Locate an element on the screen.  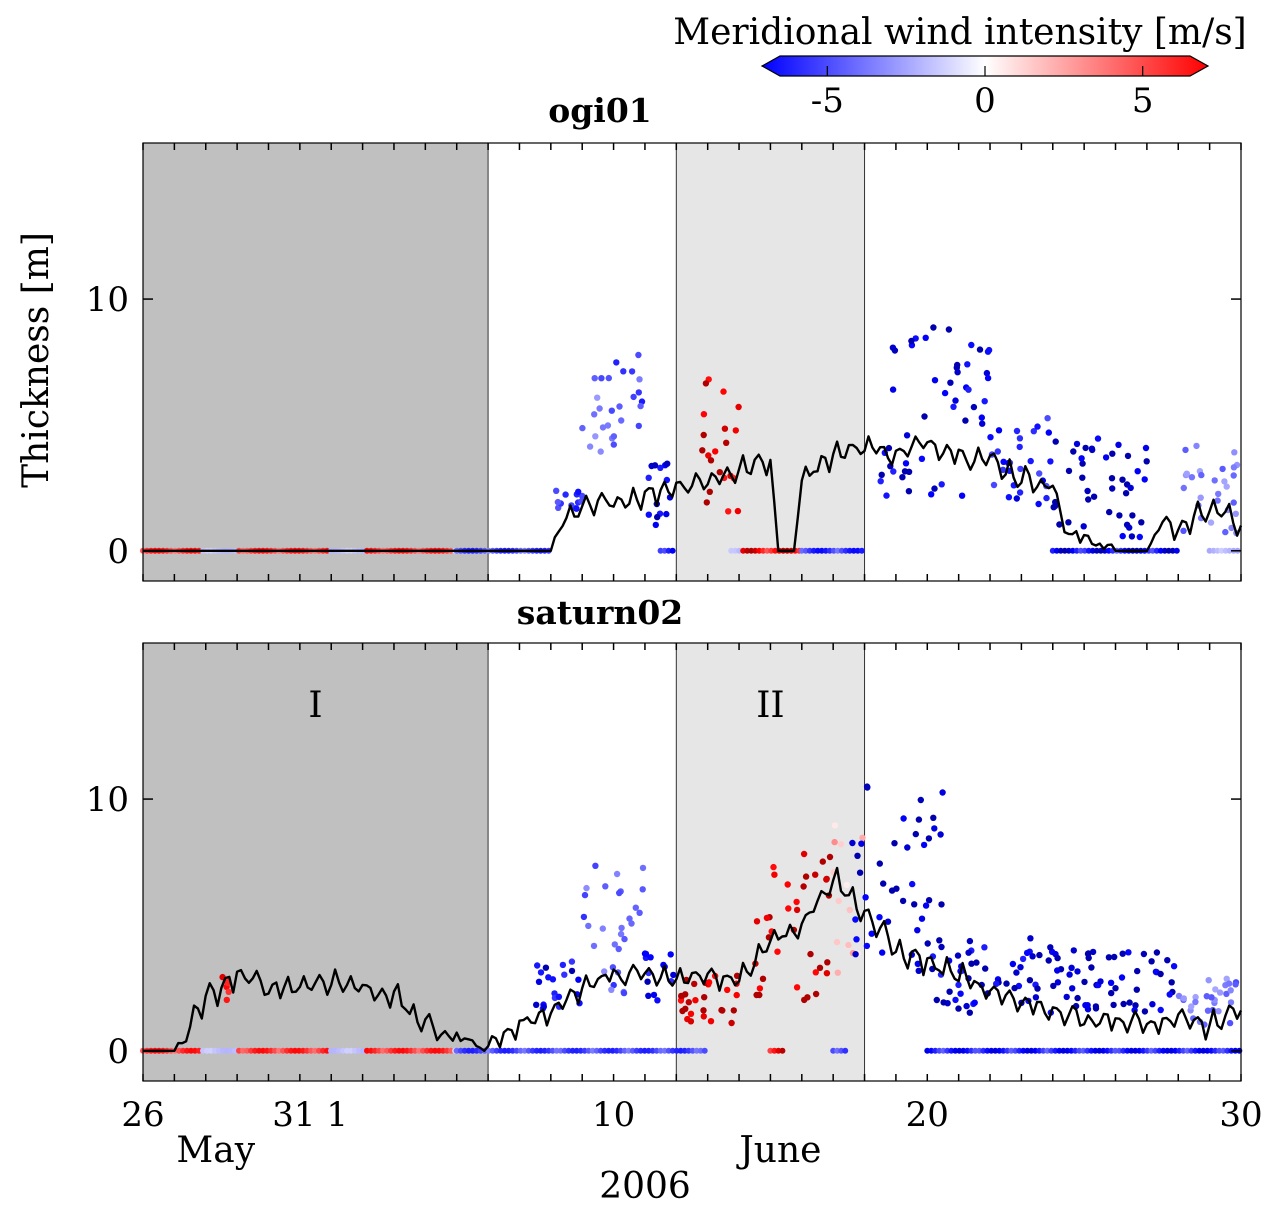
thickness-line is located at coordinates (693, 959).